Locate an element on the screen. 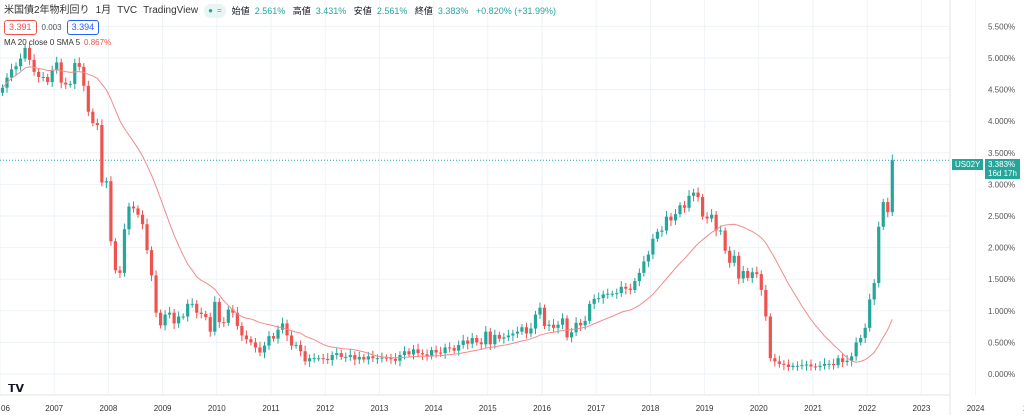 The width and height of the screenshot is (1024, 415). symbol-title: 米国債2年物利回り is located at coordinates (47, 10).